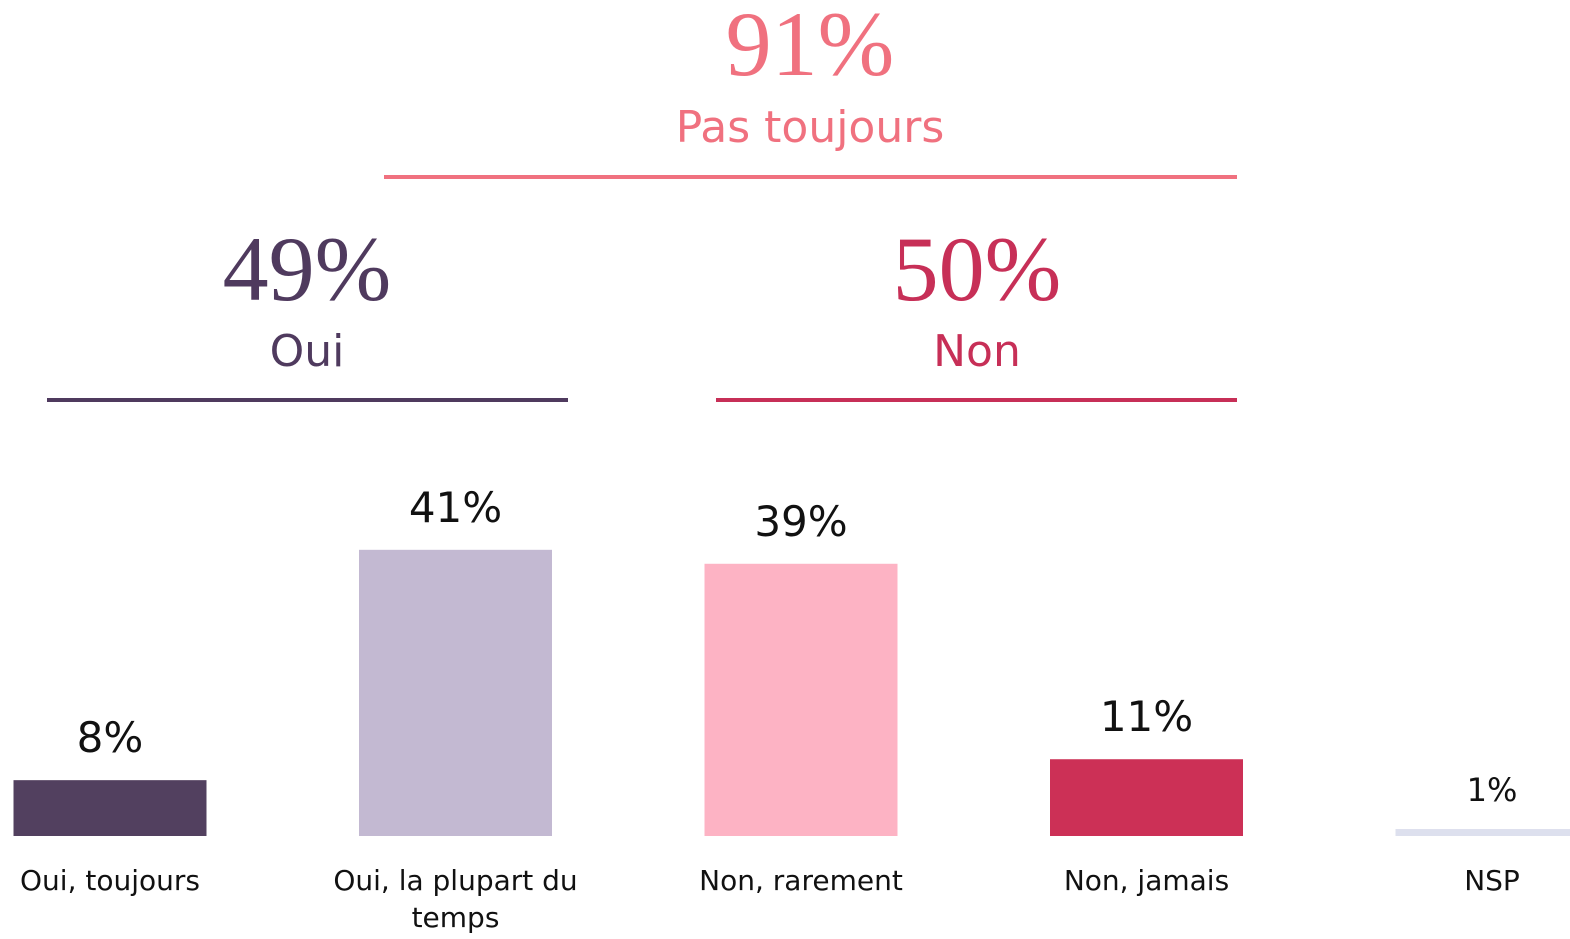 This screenshot has height=939, width=1570. I want to click on group-value: 49%, so click(307, 269).